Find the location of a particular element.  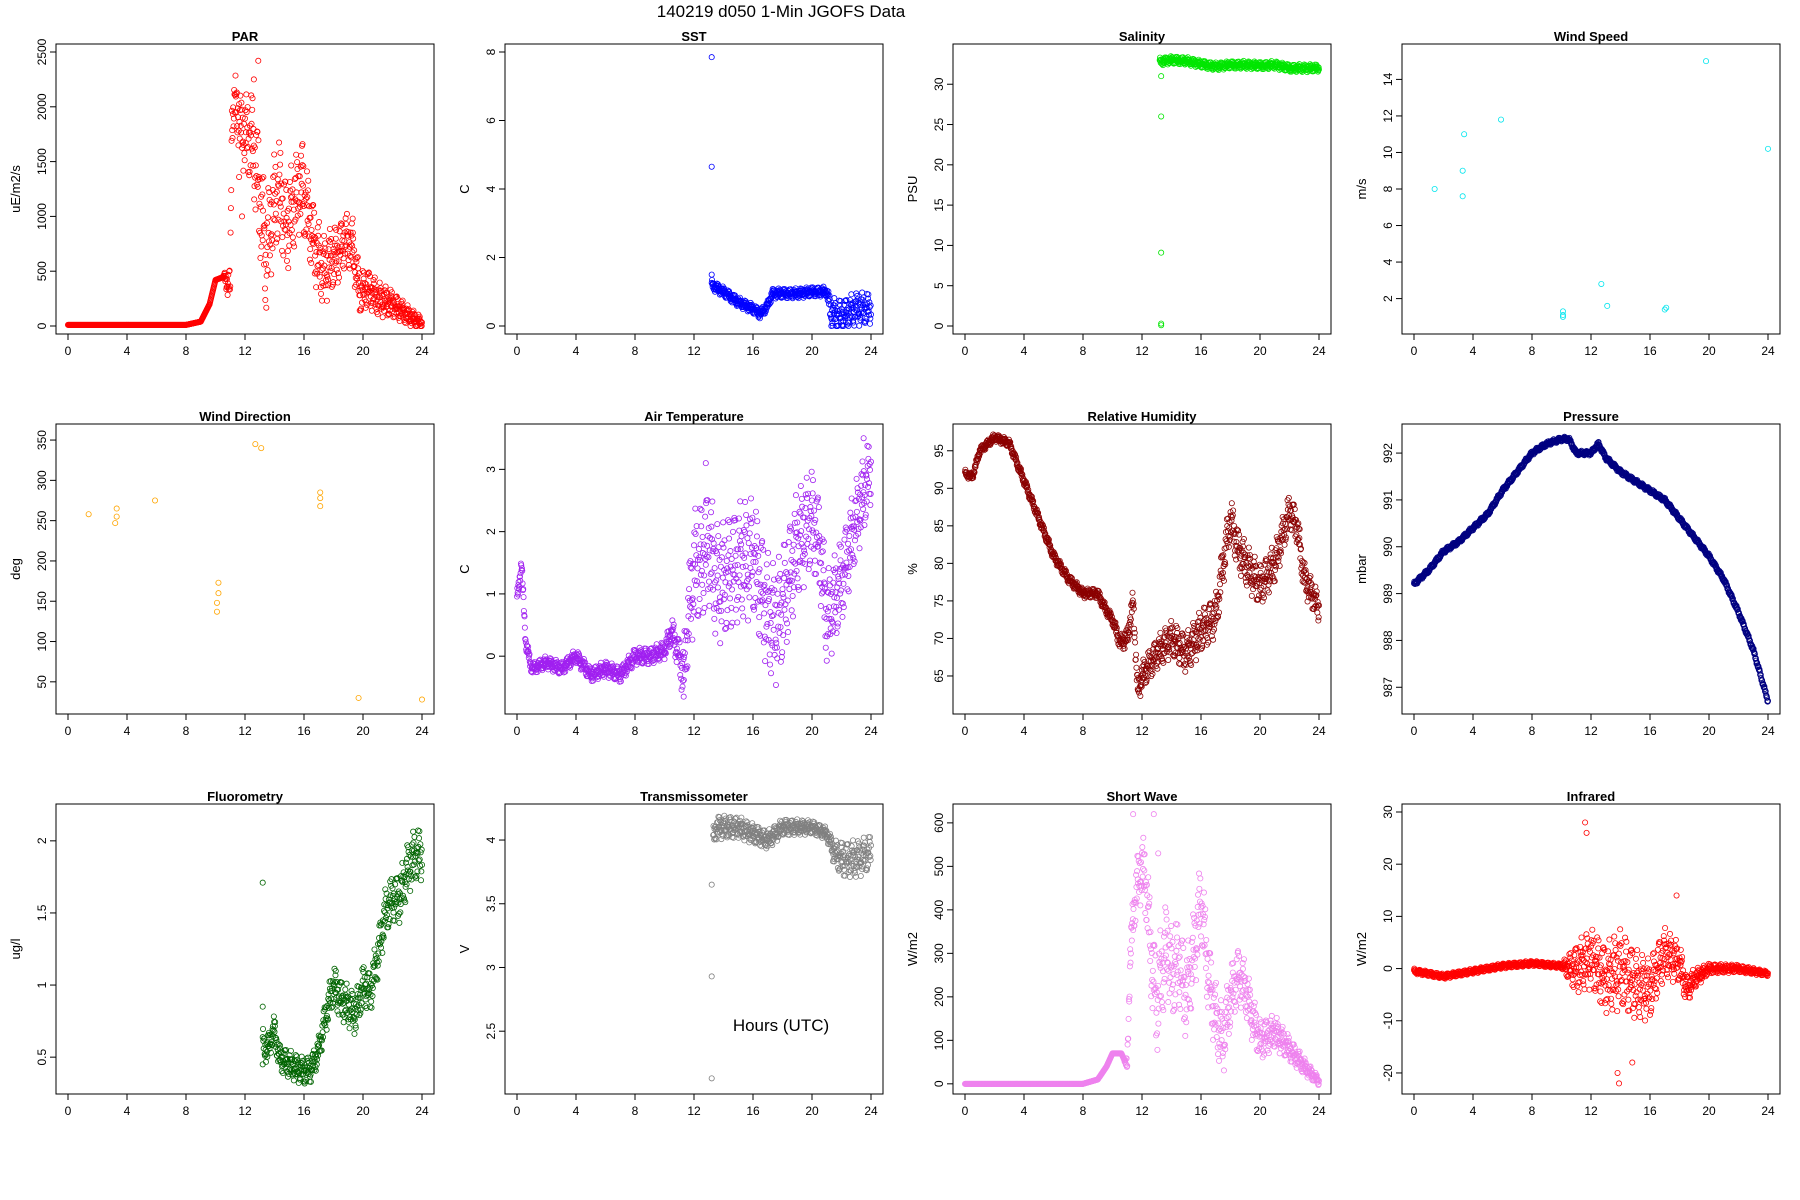

x-tick-label: 20 is located at coordinates (1260, 731).